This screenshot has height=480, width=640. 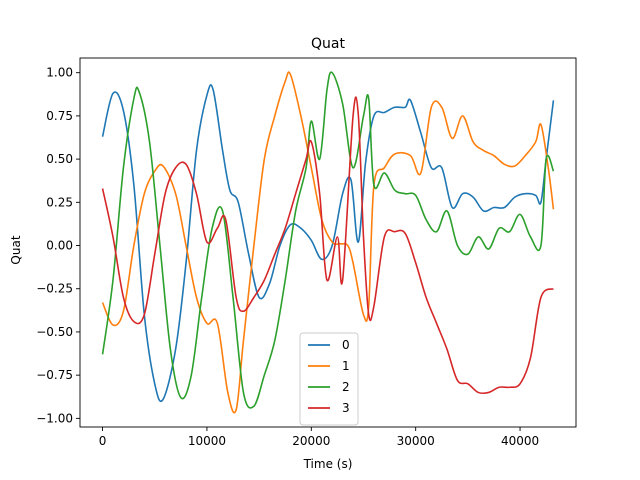 I want to click on legend-box, so click(x=329, y=379).